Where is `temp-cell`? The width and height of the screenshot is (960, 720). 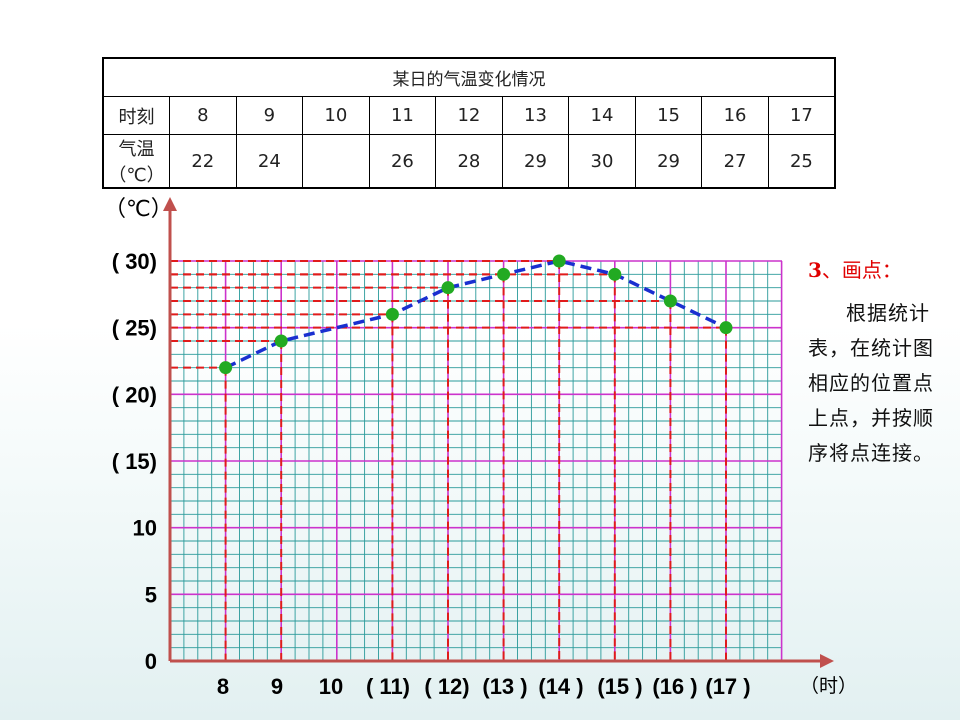
temp-cell is located at coordinates (336, 161).